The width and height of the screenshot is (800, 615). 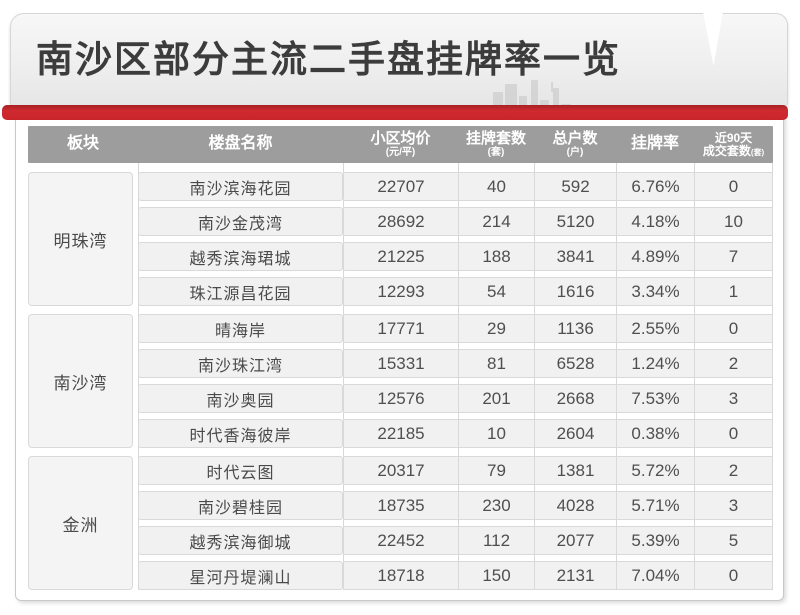 I want to click on listing-rate: 5.72%, so click(x=655, y=470).